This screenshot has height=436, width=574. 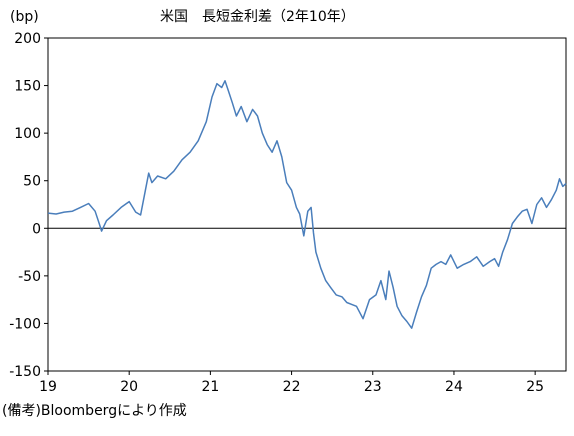 What do you see at coordinates (36, 229) in the screenshot?
I see `y-tick-label: 0` at bounding box center [36, 229].